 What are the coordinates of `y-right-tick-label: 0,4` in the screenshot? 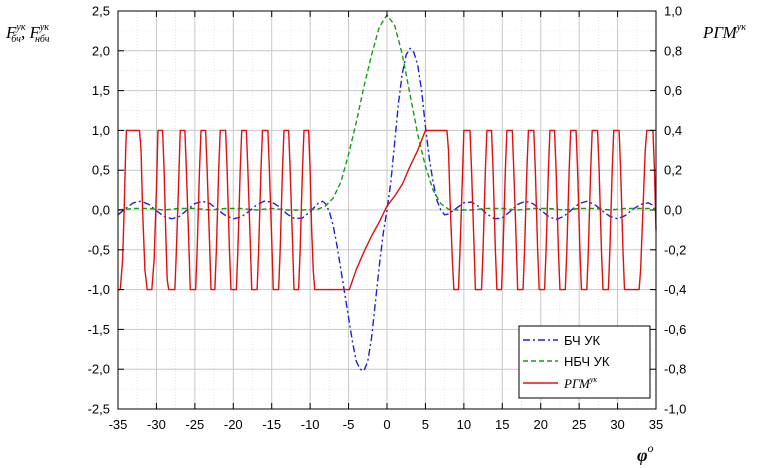 It's located at (673, 130).